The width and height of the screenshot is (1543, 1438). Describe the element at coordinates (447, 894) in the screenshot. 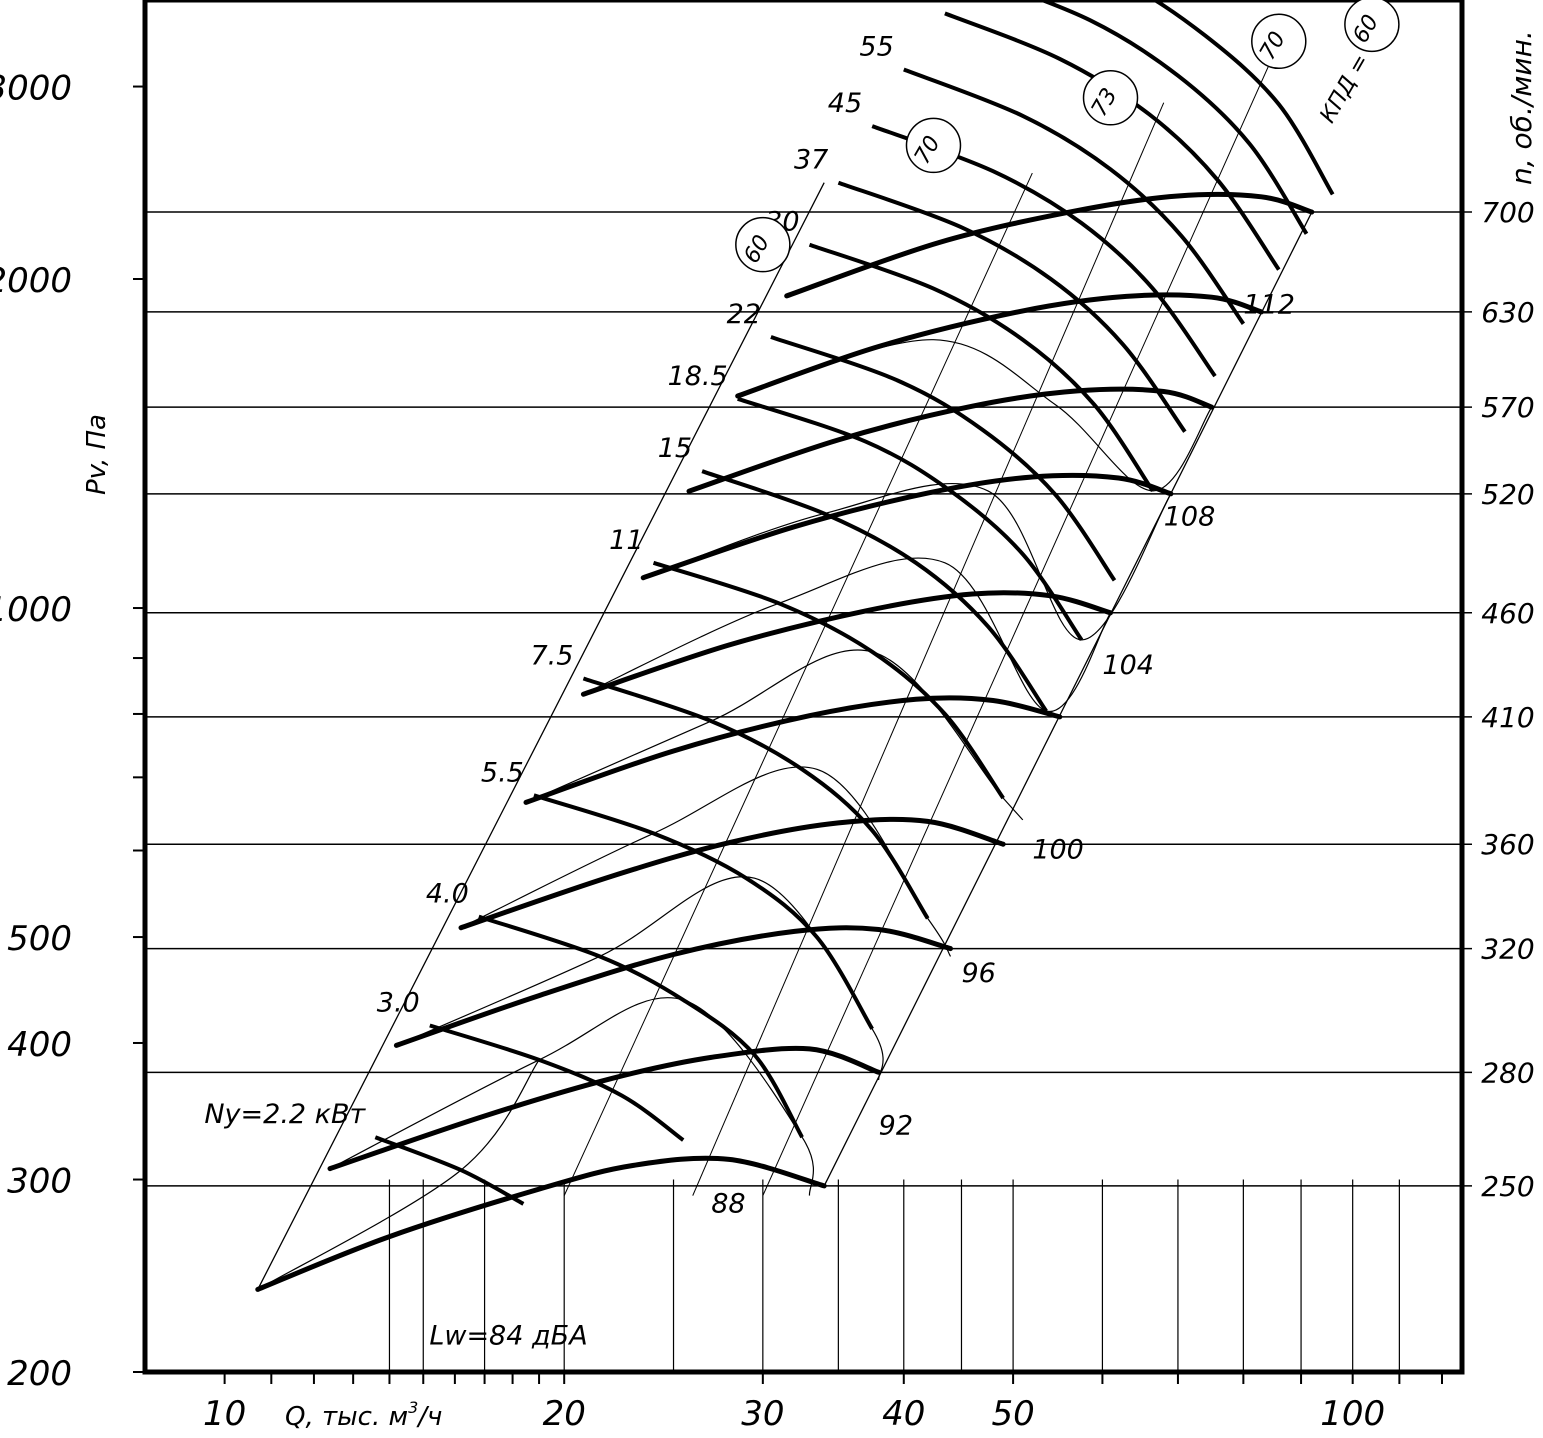

I see `power-label: 4.0` at that location.